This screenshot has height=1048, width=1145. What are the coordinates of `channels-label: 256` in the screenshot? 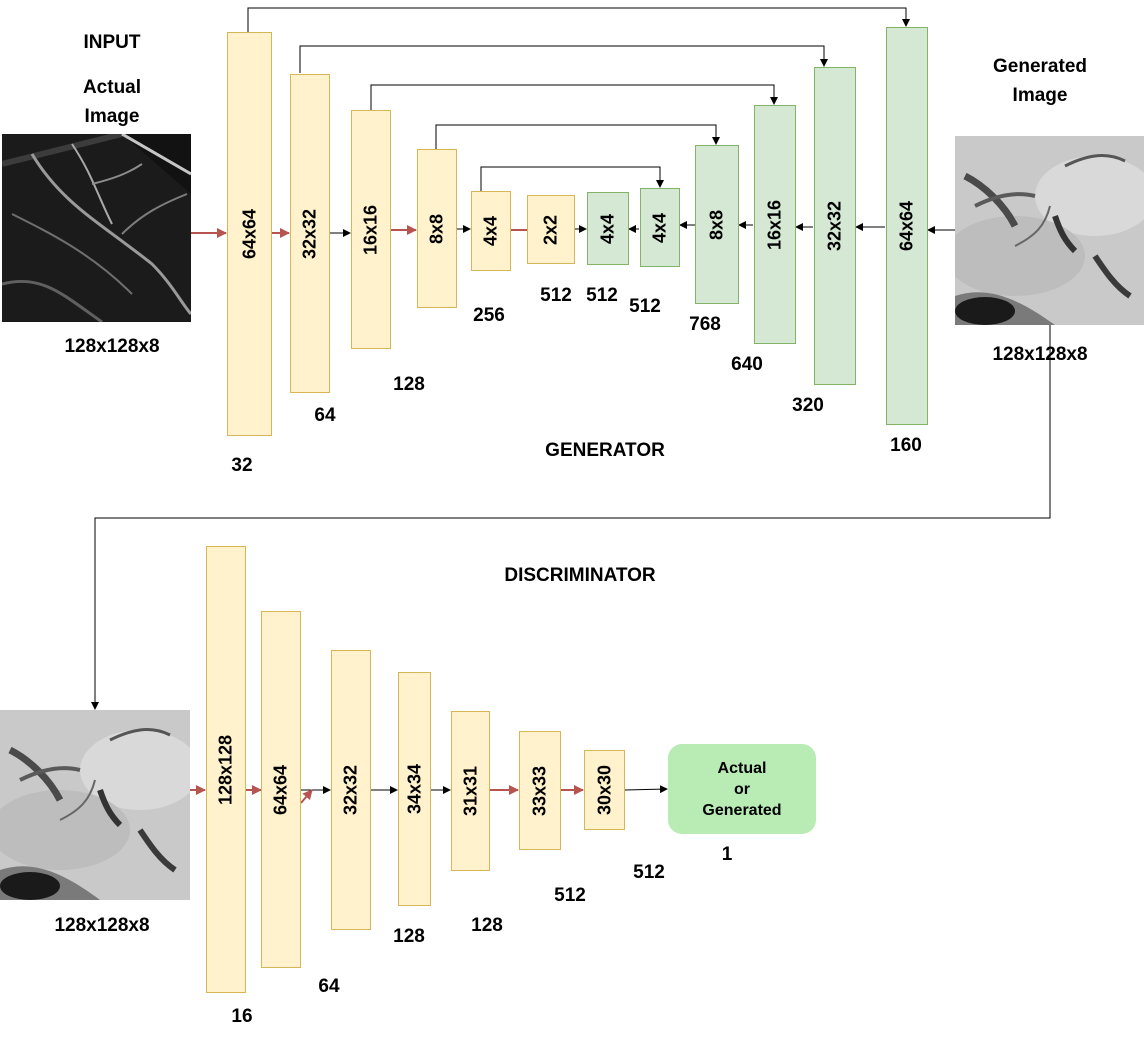 It's located at (489, 315).